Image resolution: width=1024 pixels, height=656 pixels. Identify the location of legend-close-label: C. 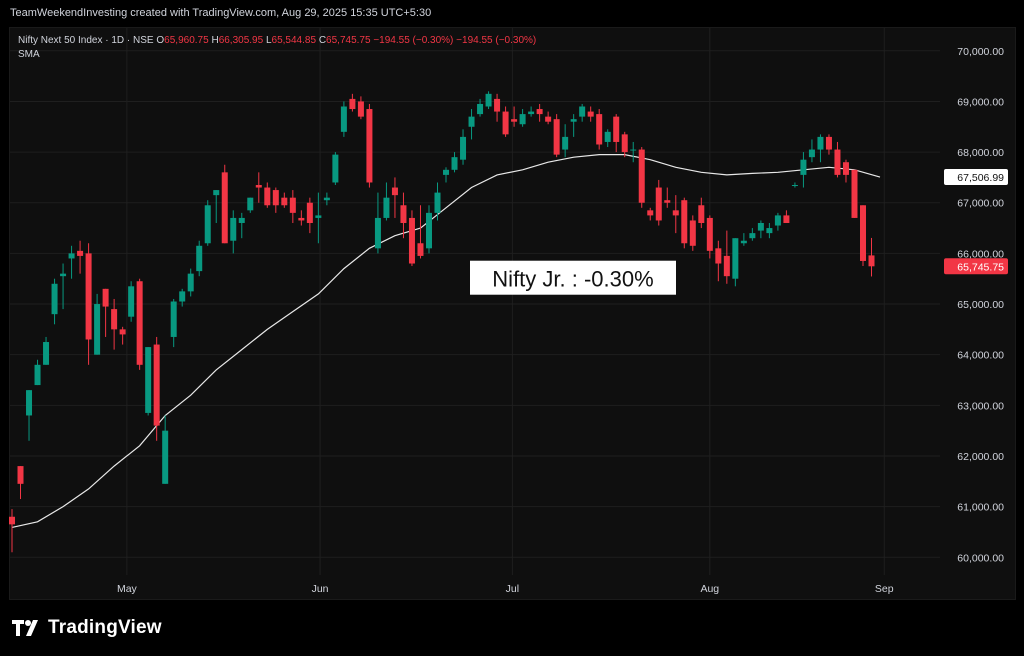
(322, 40).